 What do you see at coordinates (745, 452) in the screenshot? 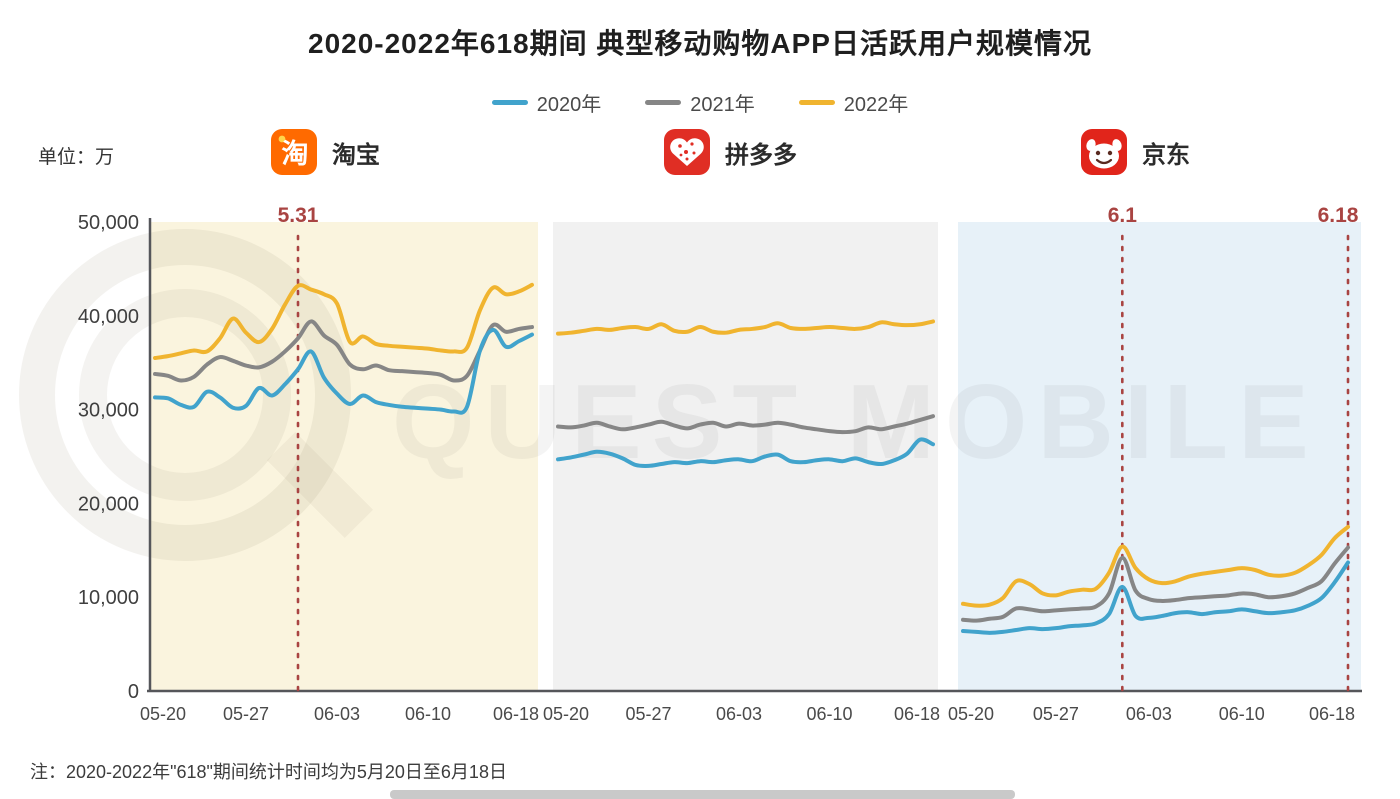
I see `series-line-2020年-panel1` at bounding box center [745, 452].